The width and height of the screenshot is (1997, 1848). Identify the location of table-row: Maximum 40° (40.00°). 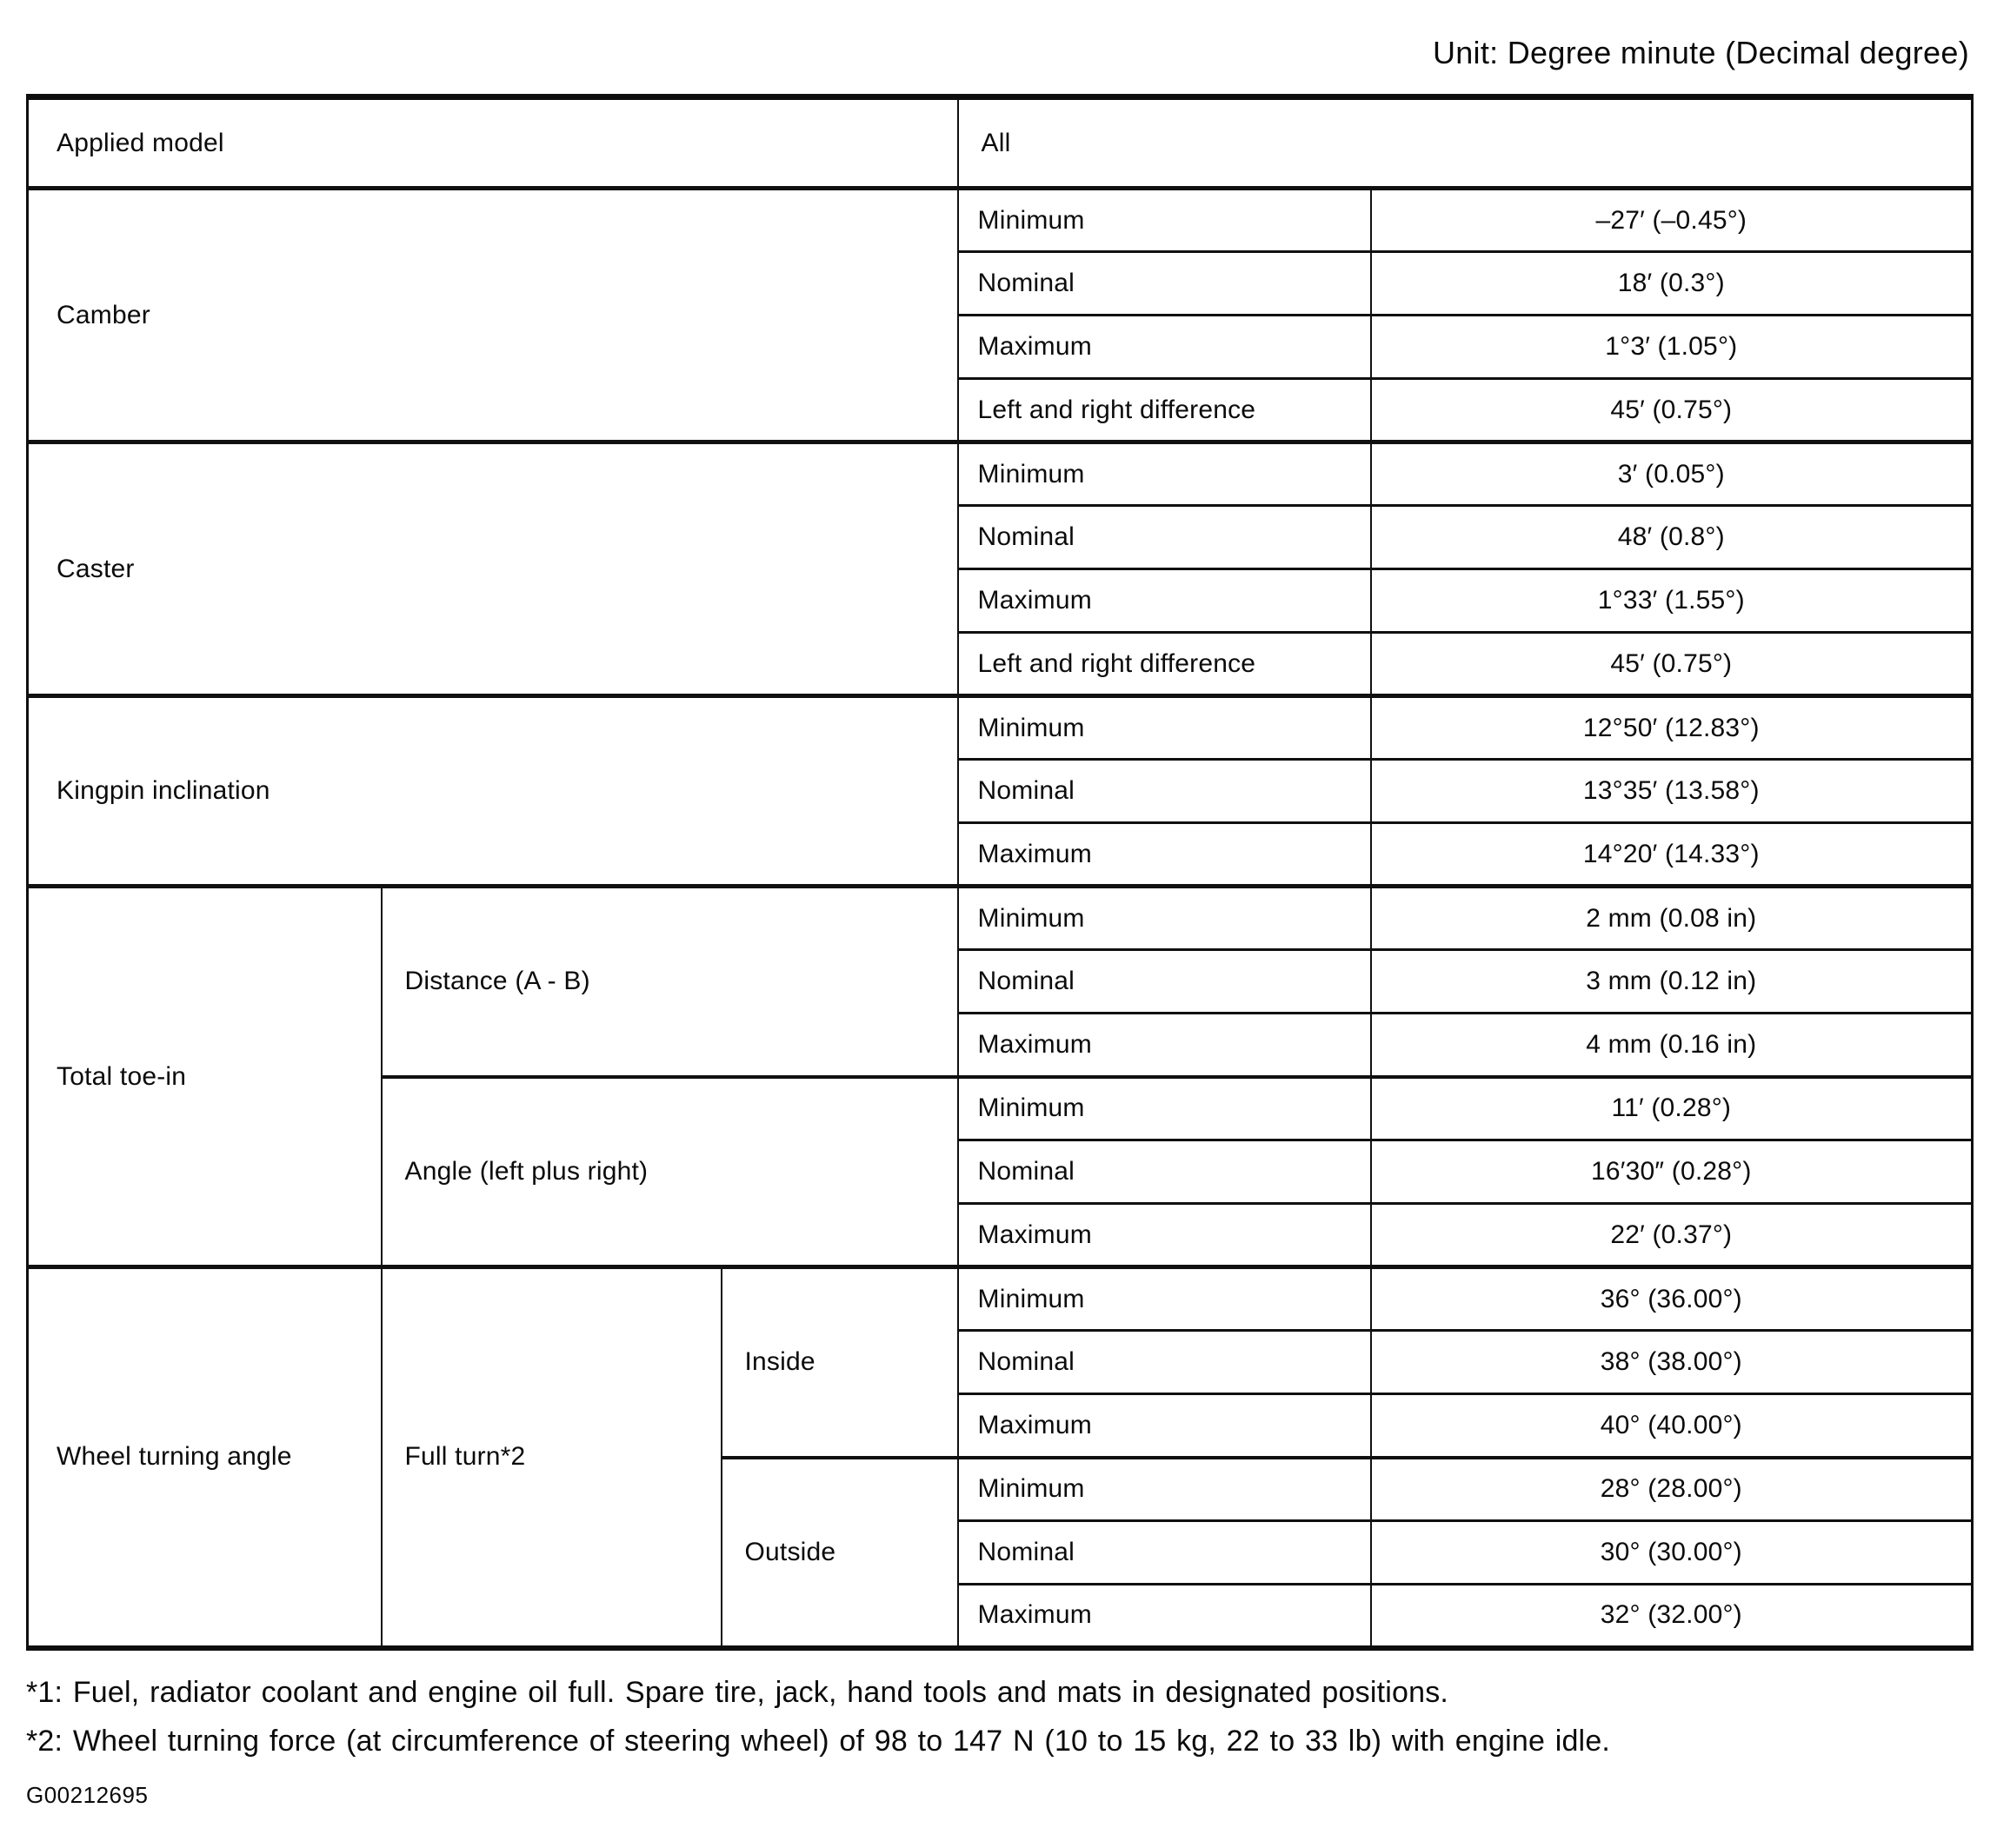
(1001, 1426).